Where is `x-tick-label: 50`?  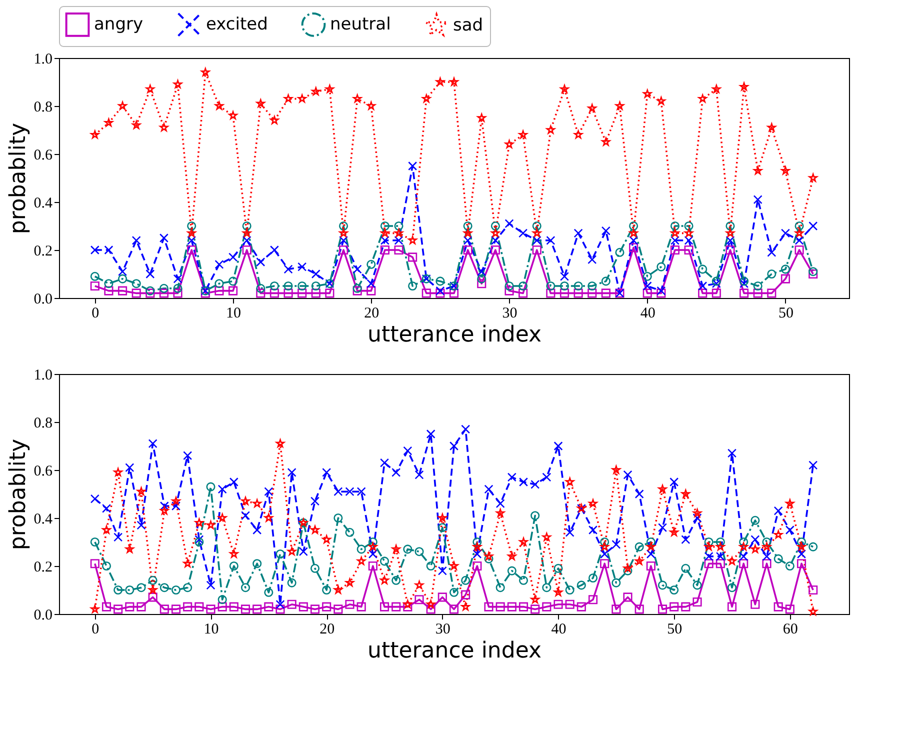
x-tick-label: 50 is located at coordinates (674, 630).